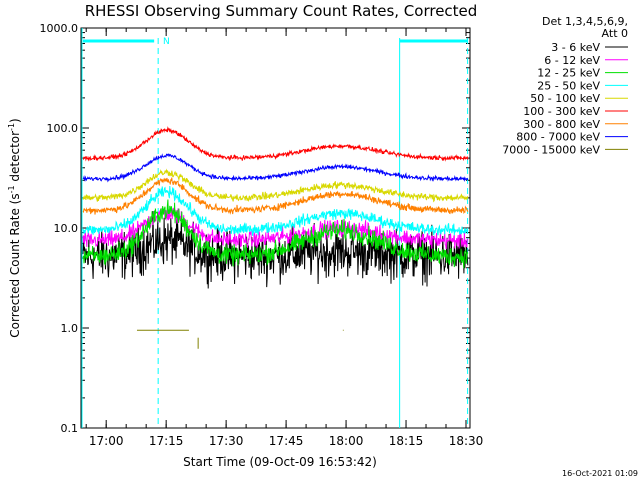 The image size is (640, 480). What do you see at coordinates (615, 33) in the screenshot?
I see `legend-header-line2: Att 0` at bounding box center [615, 33].